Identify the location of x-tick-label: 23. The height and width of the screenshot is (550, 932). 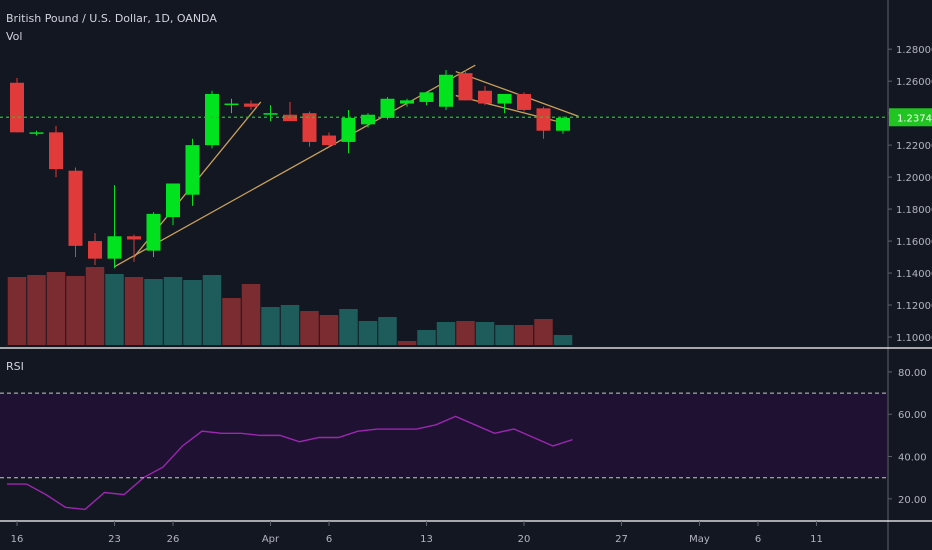
(114, 539).